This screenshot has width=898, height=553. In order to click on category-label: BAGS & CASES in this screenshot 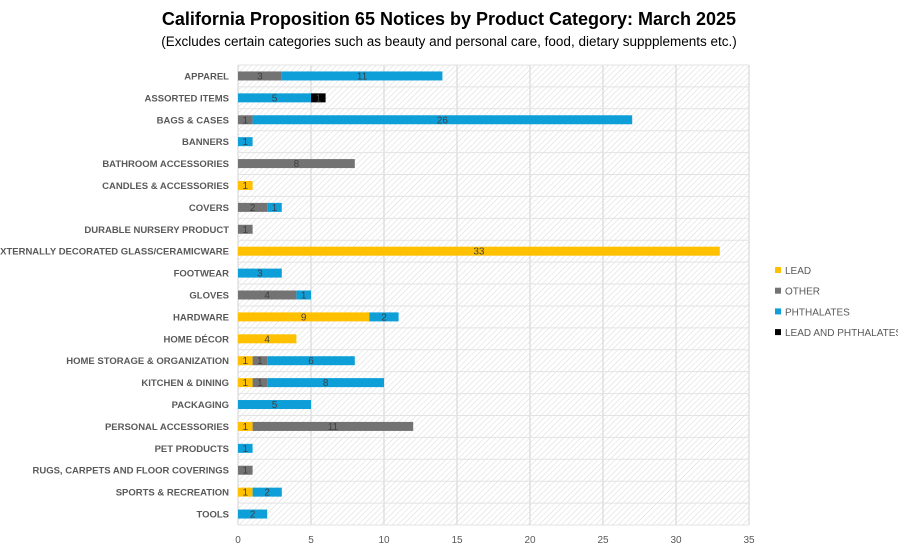, I will do `click(193, 120)`.